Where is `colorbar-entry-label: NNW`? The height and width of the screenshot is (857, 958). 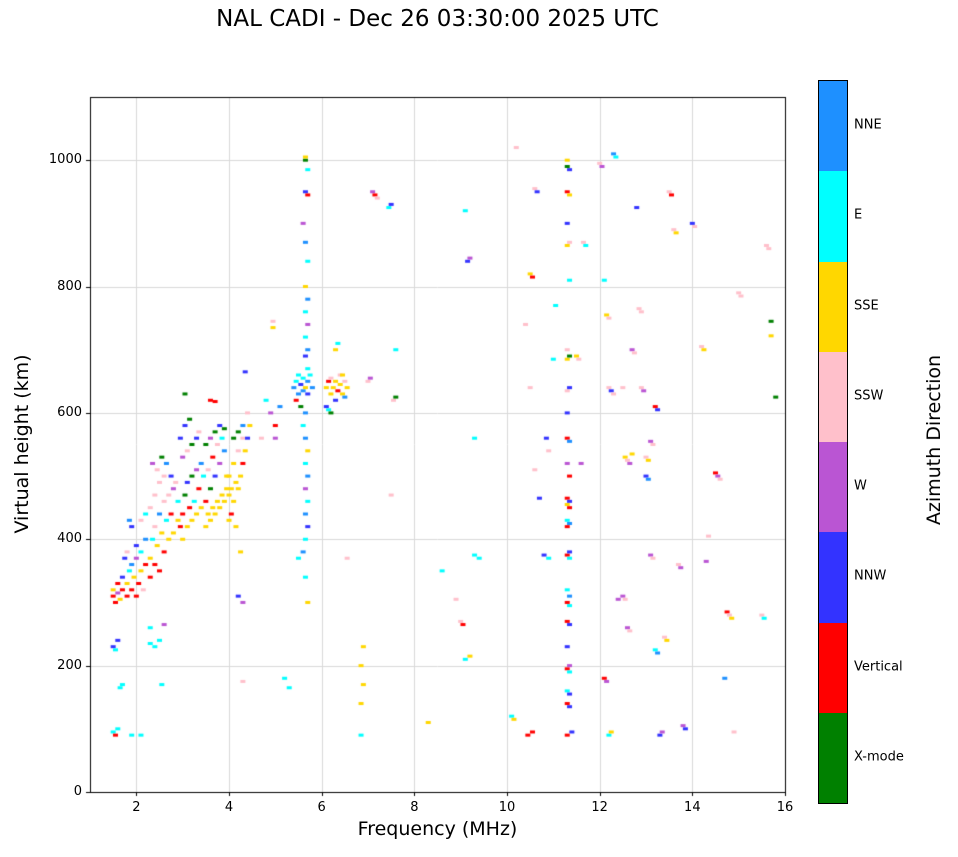 colorbar-entry-label: NNW is located at coordinates (870, 576).